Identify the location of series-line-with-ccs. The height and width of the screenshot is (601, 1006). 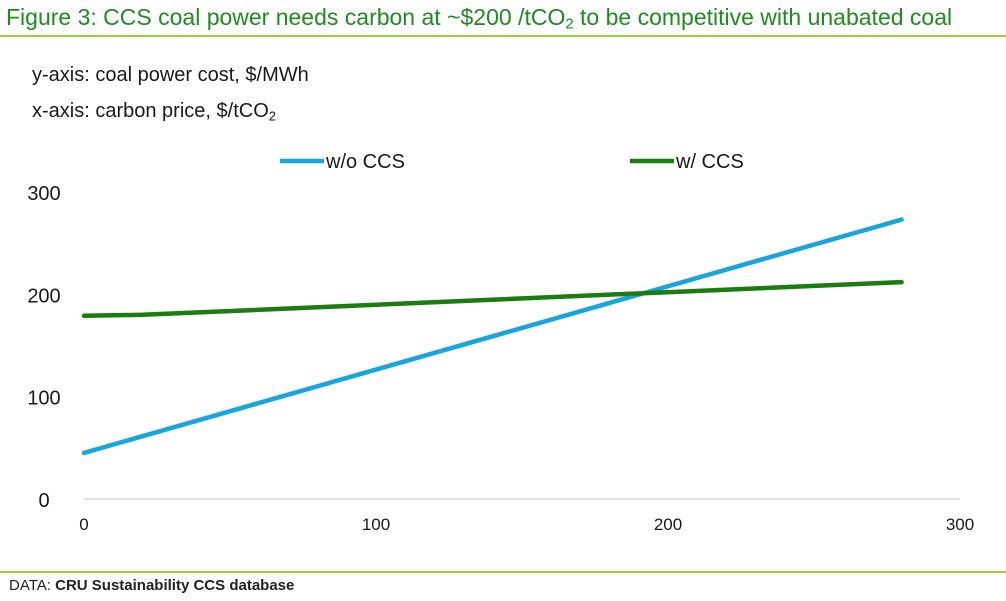
(492, 299).